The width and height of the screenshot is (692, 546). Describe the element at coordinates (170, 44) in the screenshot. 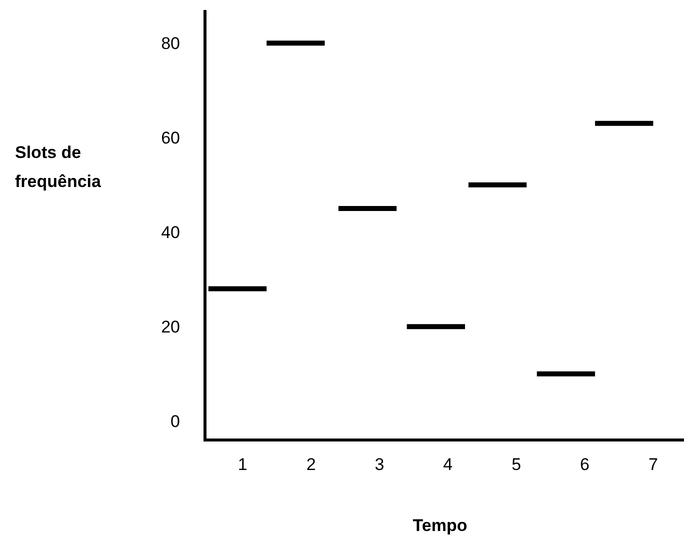

I see `y-tick-label: 80` at that location.